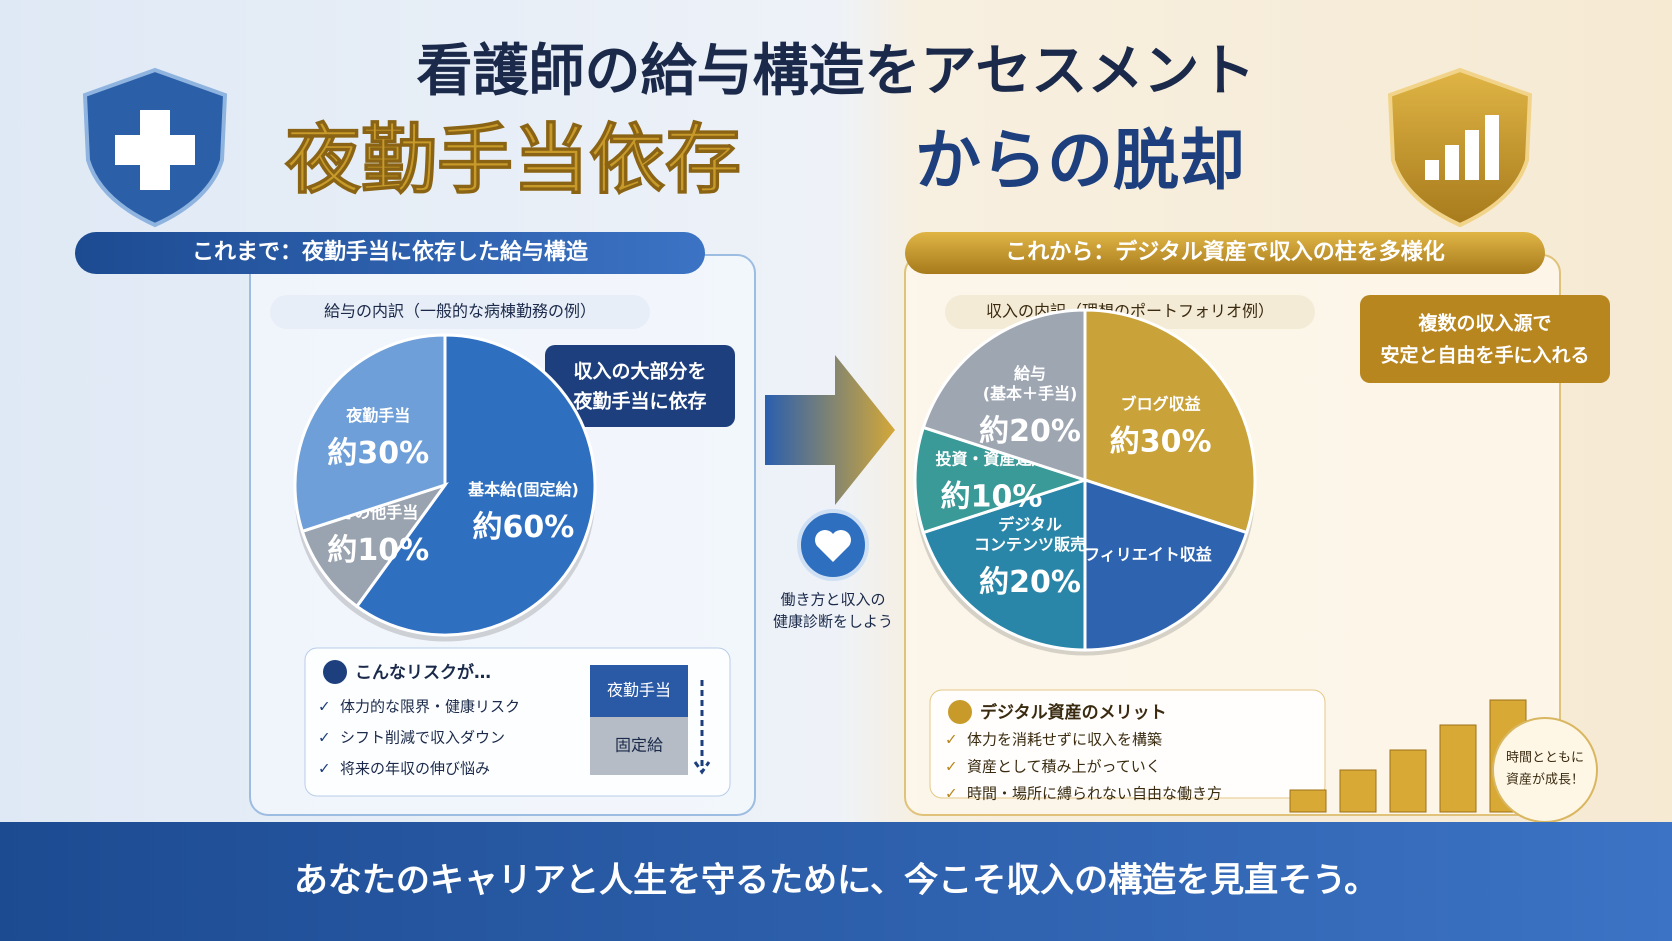  What do you see at coordinates (1161, 404) in the screenshot?
I see `slice-label: ブログ収益` at bounding box center [1161, 404].